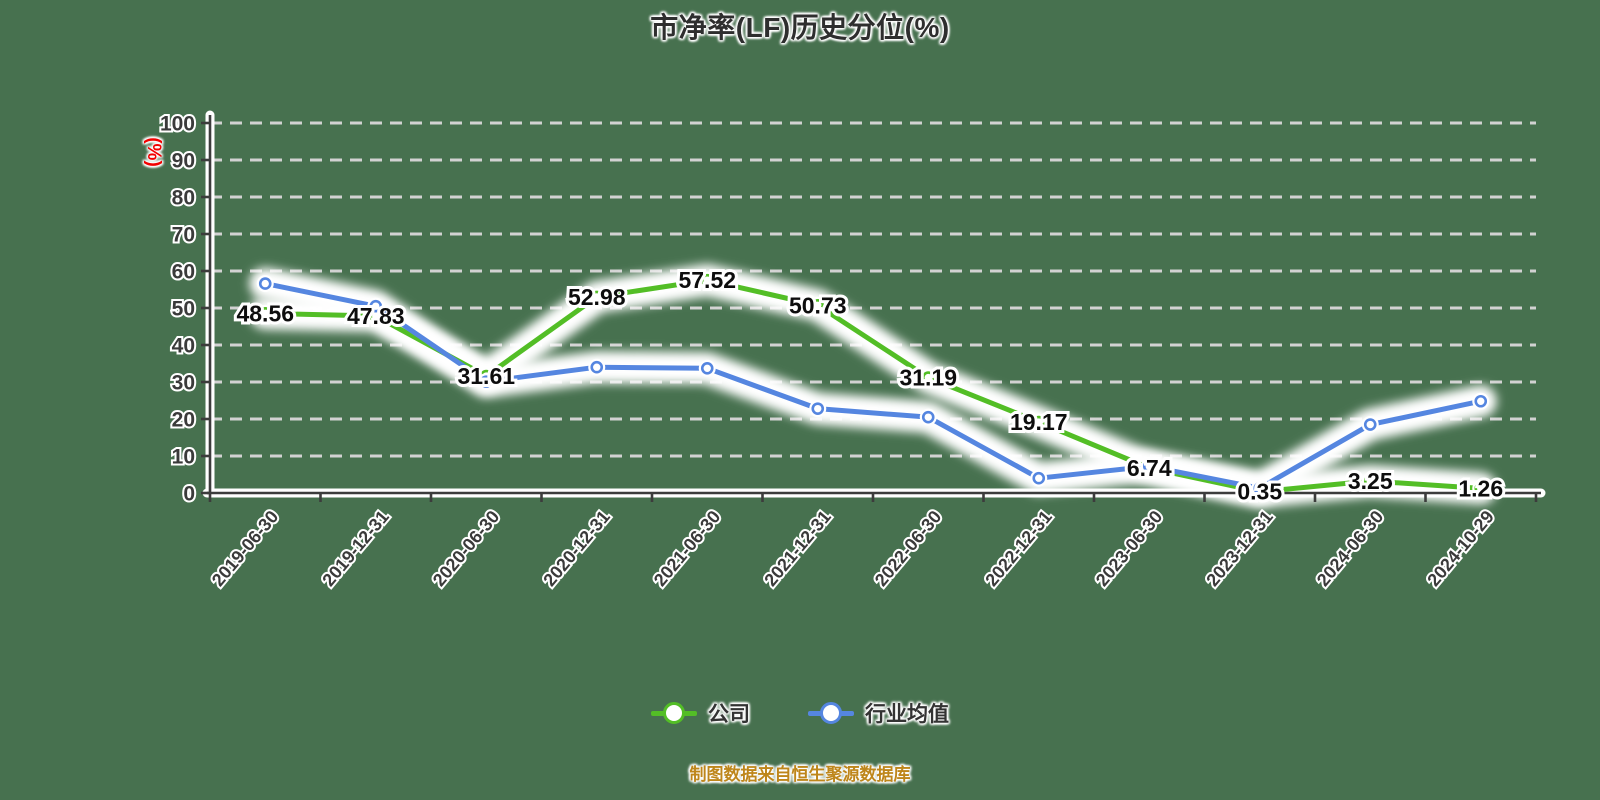 The width and height of the screenshot is (1600, 800). What do you see at coordinates (466, 548) in the screenshot?
I see `x-tick-label: 2020-06-30` at bounding box center [466, 548].